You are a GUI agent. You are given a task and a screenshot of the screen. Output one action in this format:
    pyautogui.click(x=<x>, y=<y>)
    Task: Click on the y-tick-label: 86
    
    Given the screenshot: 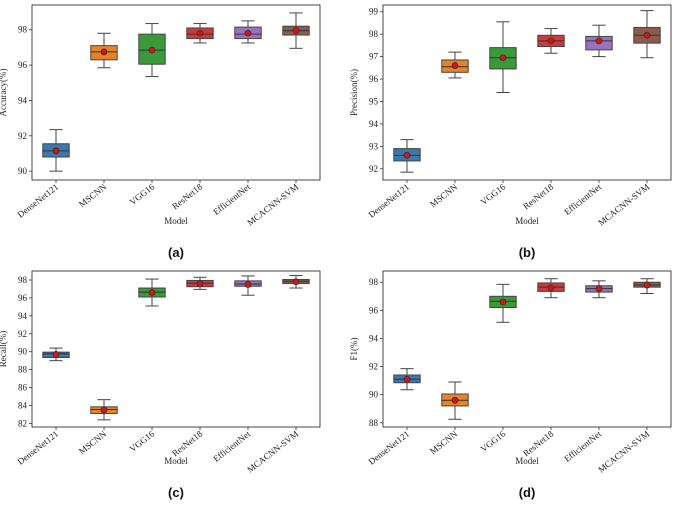 What is the action you would take?
    pyautogui.click(x=23, y=388)
    